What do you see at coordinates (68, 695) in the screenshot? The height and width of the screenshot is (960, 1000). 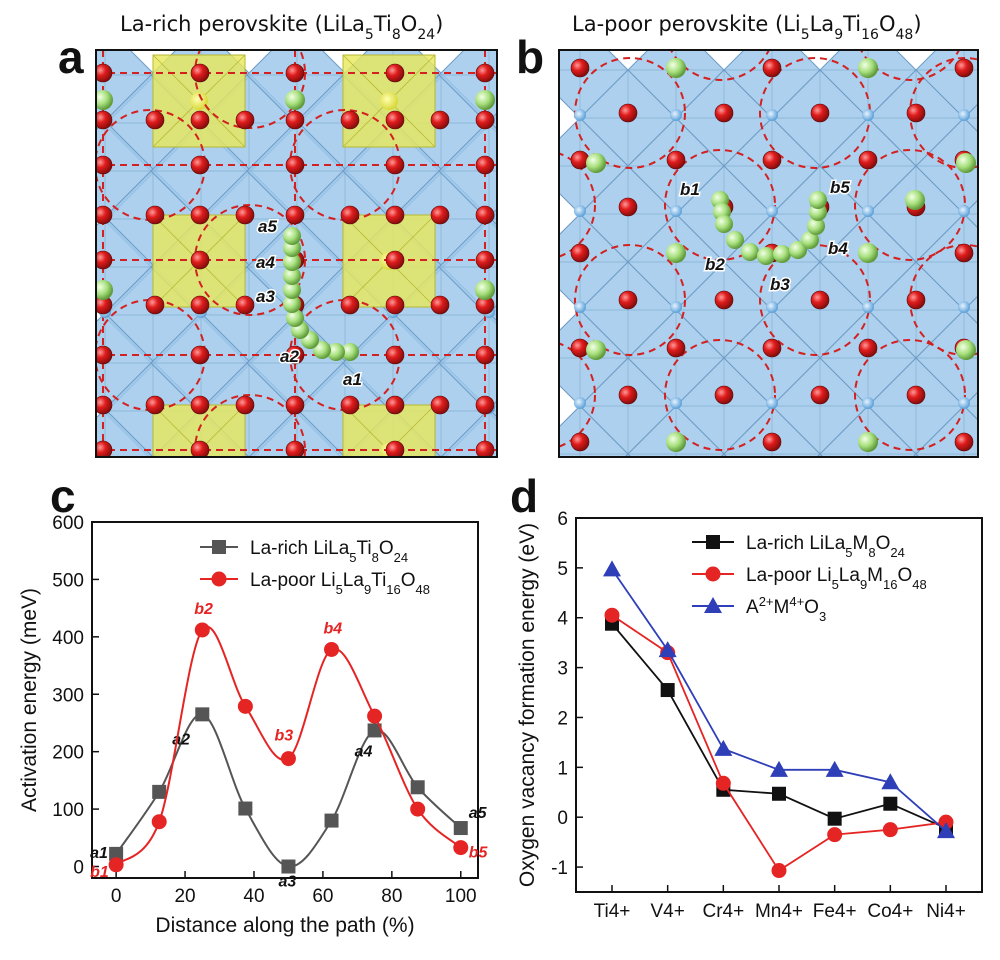 I see `y-tick-label: 300` at bounding box center [68, 695].